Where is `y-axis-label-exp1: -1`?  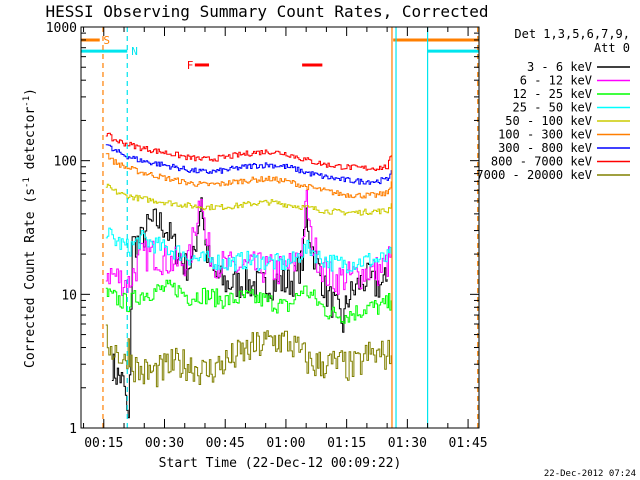
y-axis-label-exp1: -1 is located at coordinates (27, 182).